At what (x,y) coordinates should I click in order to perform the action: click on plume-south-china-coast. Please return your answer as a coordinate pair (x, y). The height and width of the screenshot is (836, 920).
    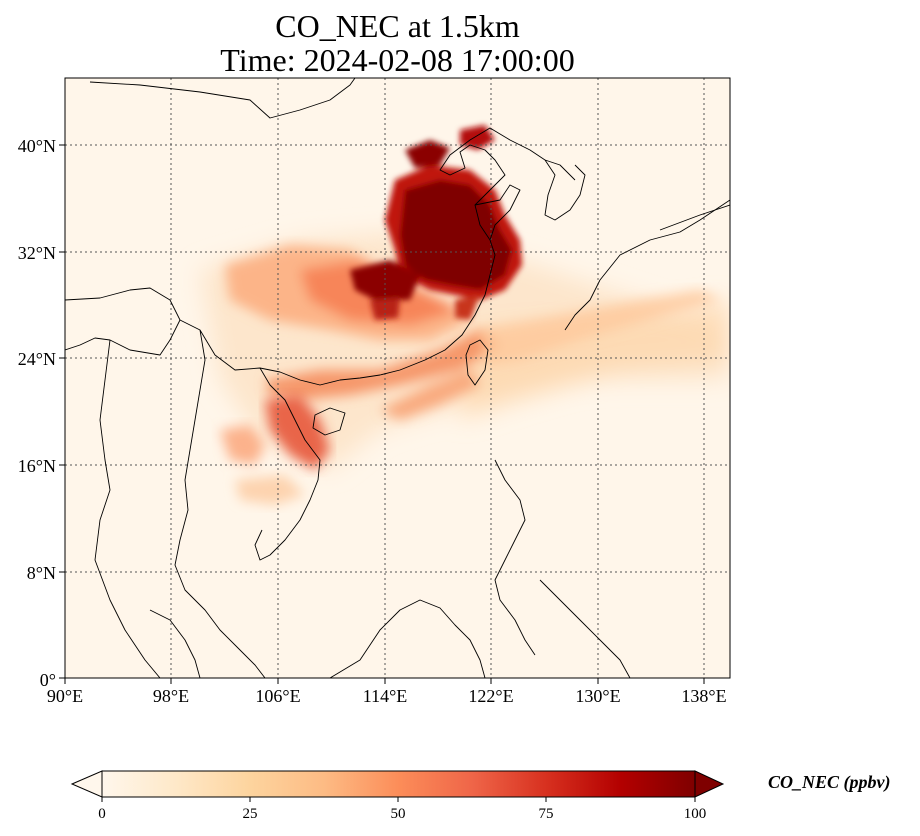
    Looking at the image, I should click on (382, 375).